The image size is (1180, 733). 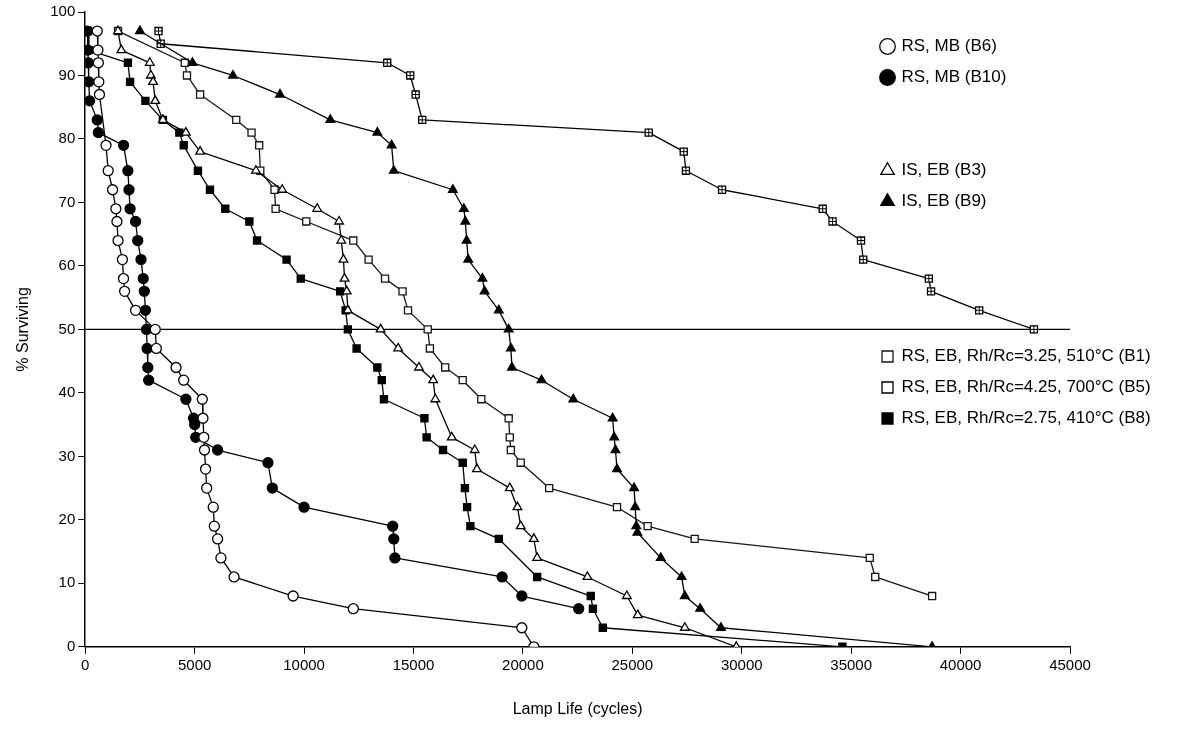 I want to click on y-axis-title: % Surviving, so click(x=23, y=329).